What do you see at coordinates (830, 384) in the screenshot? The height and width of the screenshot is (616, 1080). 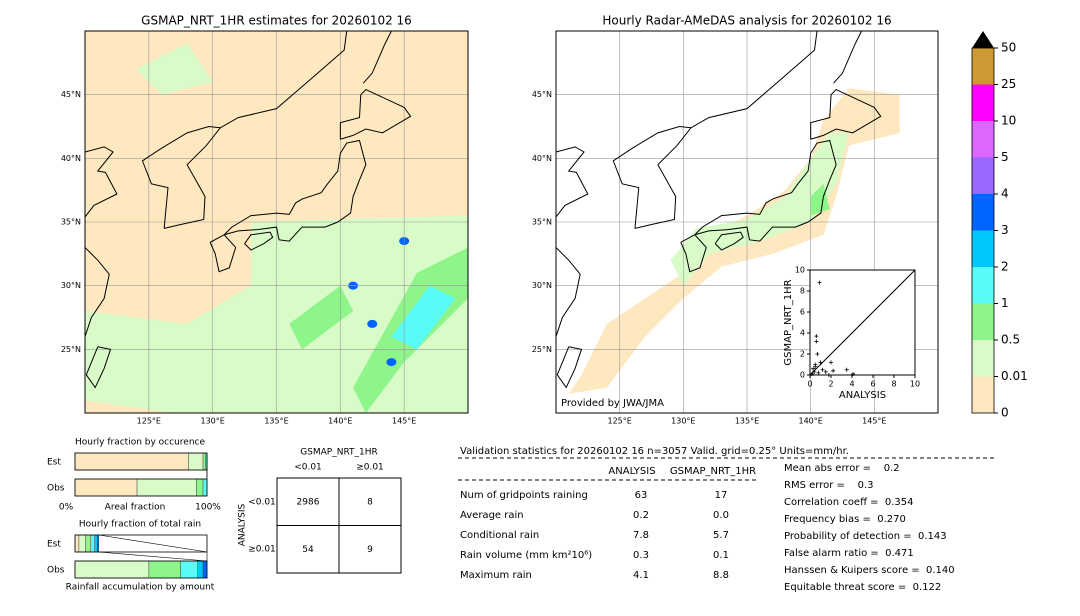 I see `x-tick-label: 2` at bounding box center [830, 384].